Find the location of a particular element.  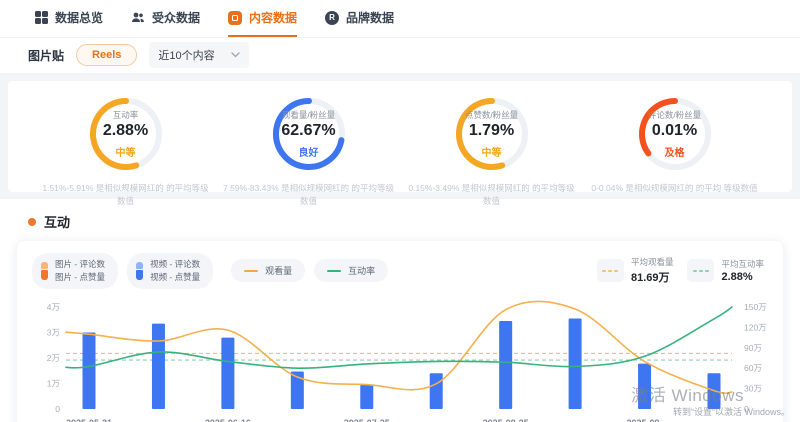

avg-engagement-legend: 平均互动率 2.88% is located at coordinates (725, 270).